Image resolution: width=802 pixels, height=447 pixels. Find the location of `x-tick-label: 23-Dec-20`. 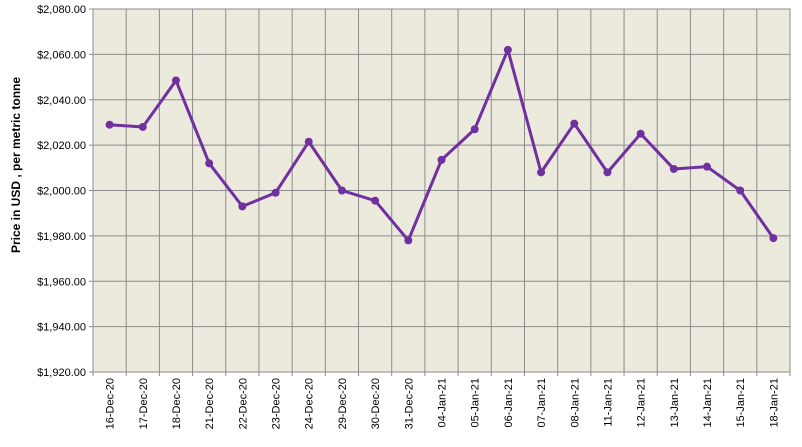

x-tick-label: 23-Dec-20 is located at coordinates (277, 403).